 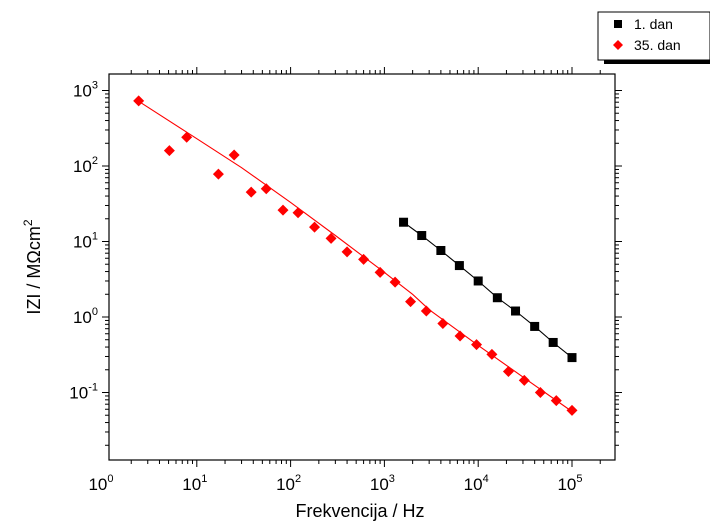 I want to click on x-tick-label: 10⁵, so click(x=569, y=483).